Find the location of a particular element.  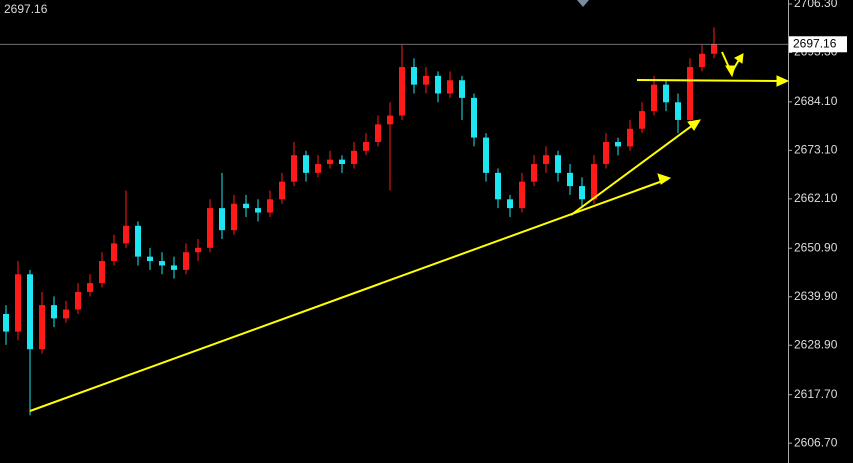

y-tick-label: 2606.70 is located at coordinates (816, 442).